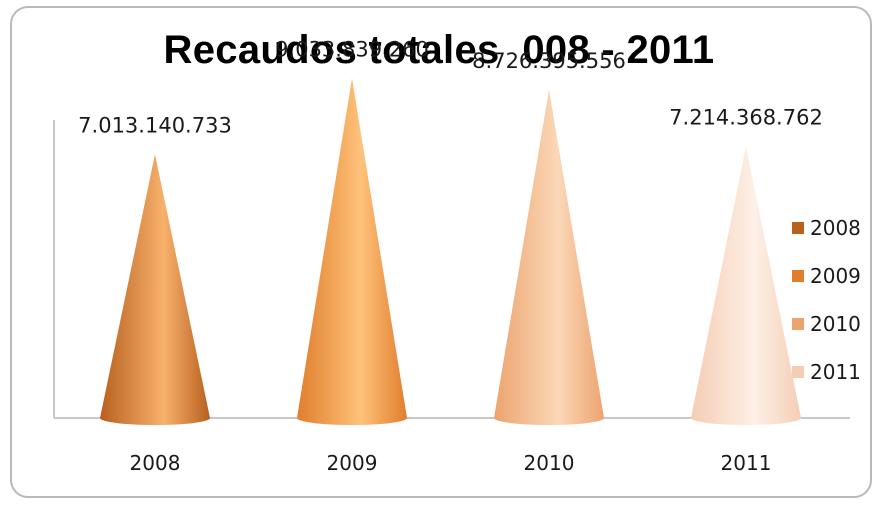 The height and width of the screenshot is (506, 878). What do you see at coordinates (798, 324) in the screenshot?
I see `legend-swatch-2010` at bounding box center [798, 324].